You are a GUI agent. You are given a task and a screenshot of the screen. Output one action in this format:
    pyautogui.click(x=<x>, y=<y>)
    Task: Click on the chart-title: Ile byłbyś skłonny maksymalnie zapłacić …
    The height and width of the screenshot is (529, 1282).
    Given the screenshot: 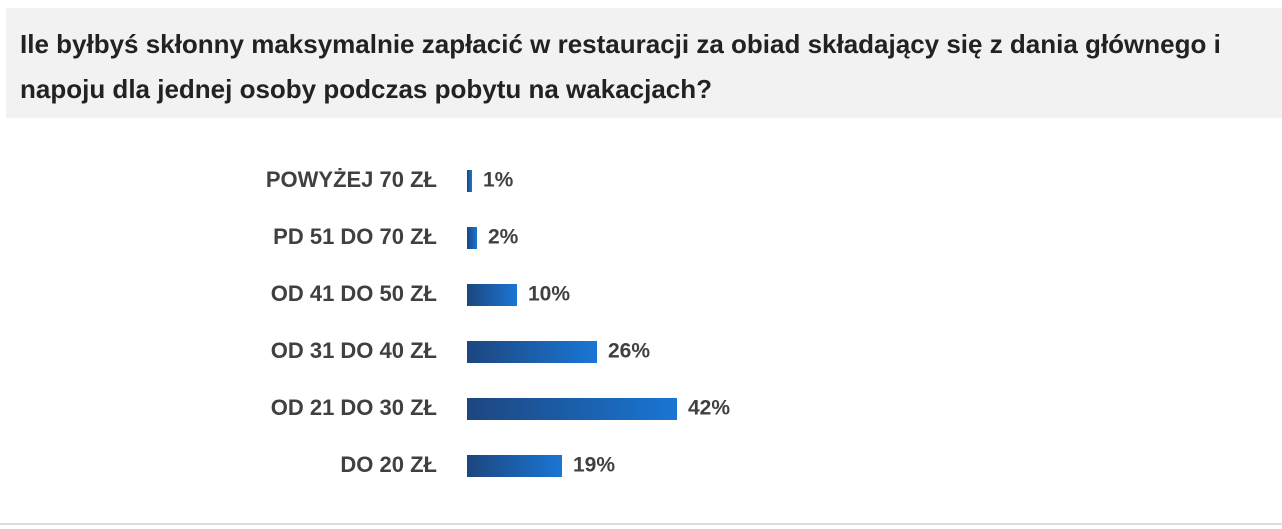 What is the action you would take?
    pyautogui.click(x=620, y=66)
    